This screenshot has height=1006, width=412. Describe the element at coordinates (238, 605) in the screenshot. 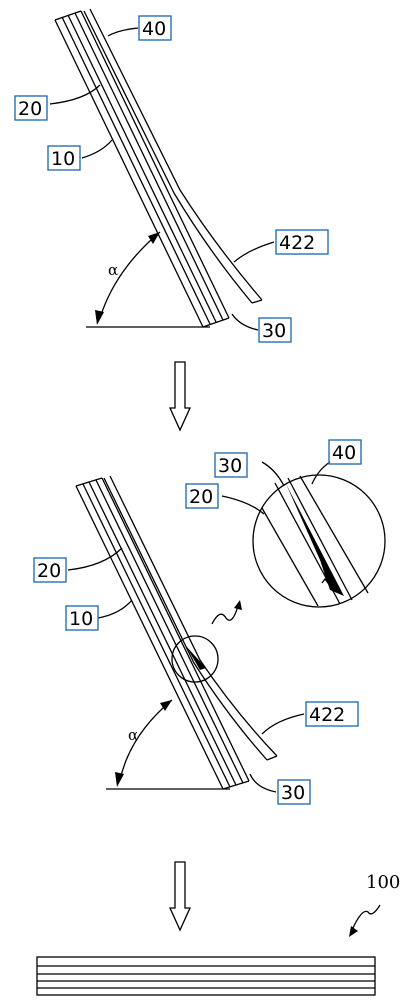

I see `stage2-squiggle-arrowhead` at that location.